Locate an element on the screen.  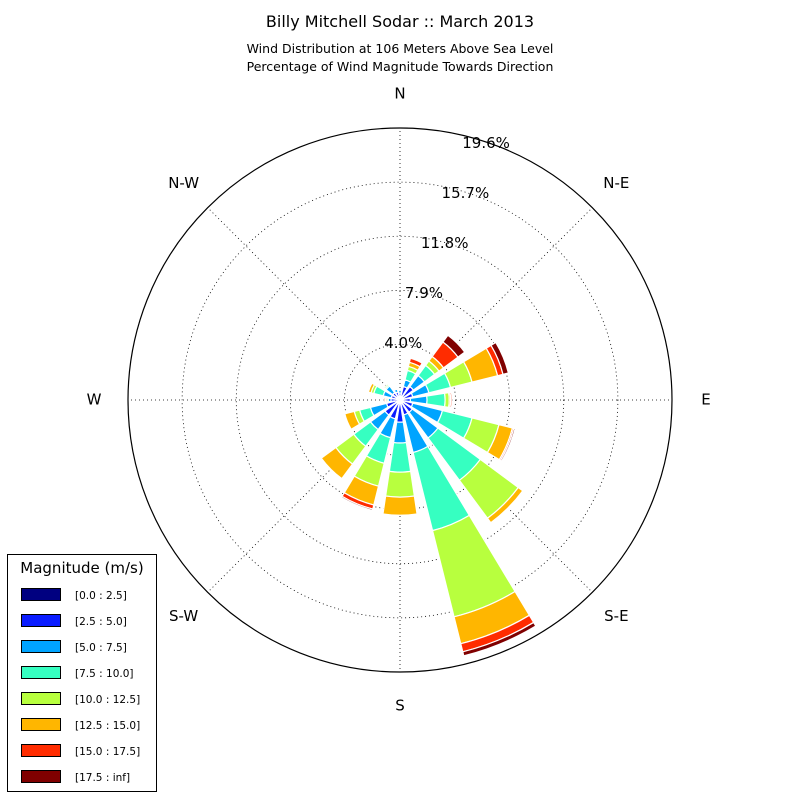
direction-label-n: N is located at coordinates (399, 94).